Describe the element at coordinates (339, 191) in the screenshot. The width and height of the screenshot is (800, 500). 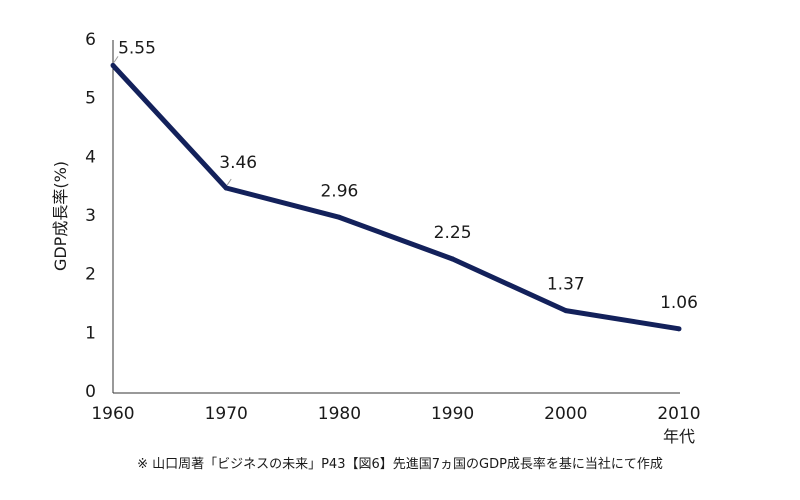
I see `data-label: 2.96` at that location.